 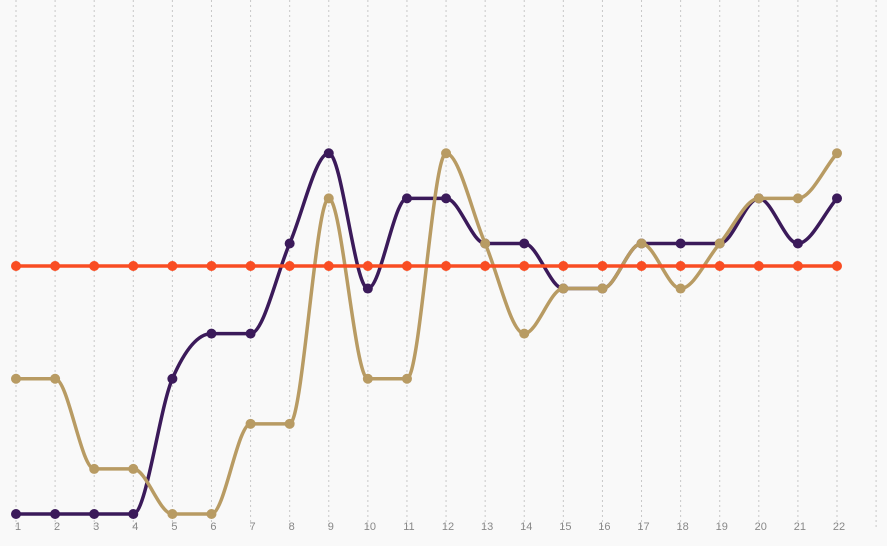 I want to click on x-tick-label: 22, so click(x=839, y=527).